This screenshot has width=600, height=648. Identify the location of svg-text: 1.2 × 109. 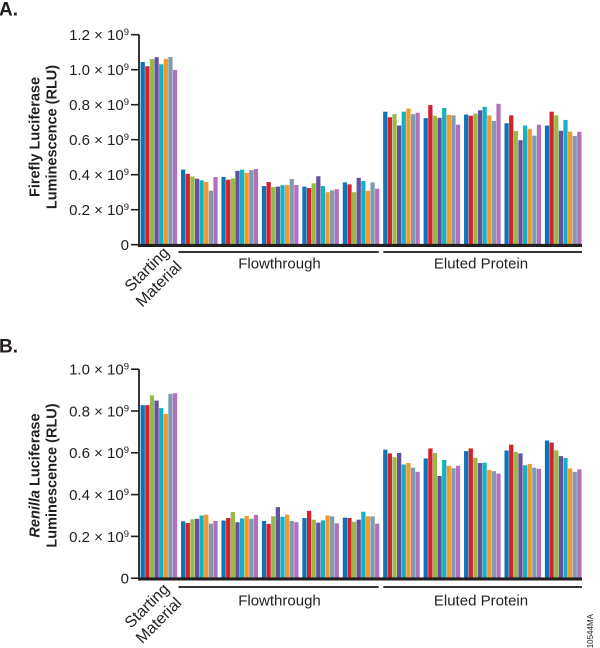
(99, 35).